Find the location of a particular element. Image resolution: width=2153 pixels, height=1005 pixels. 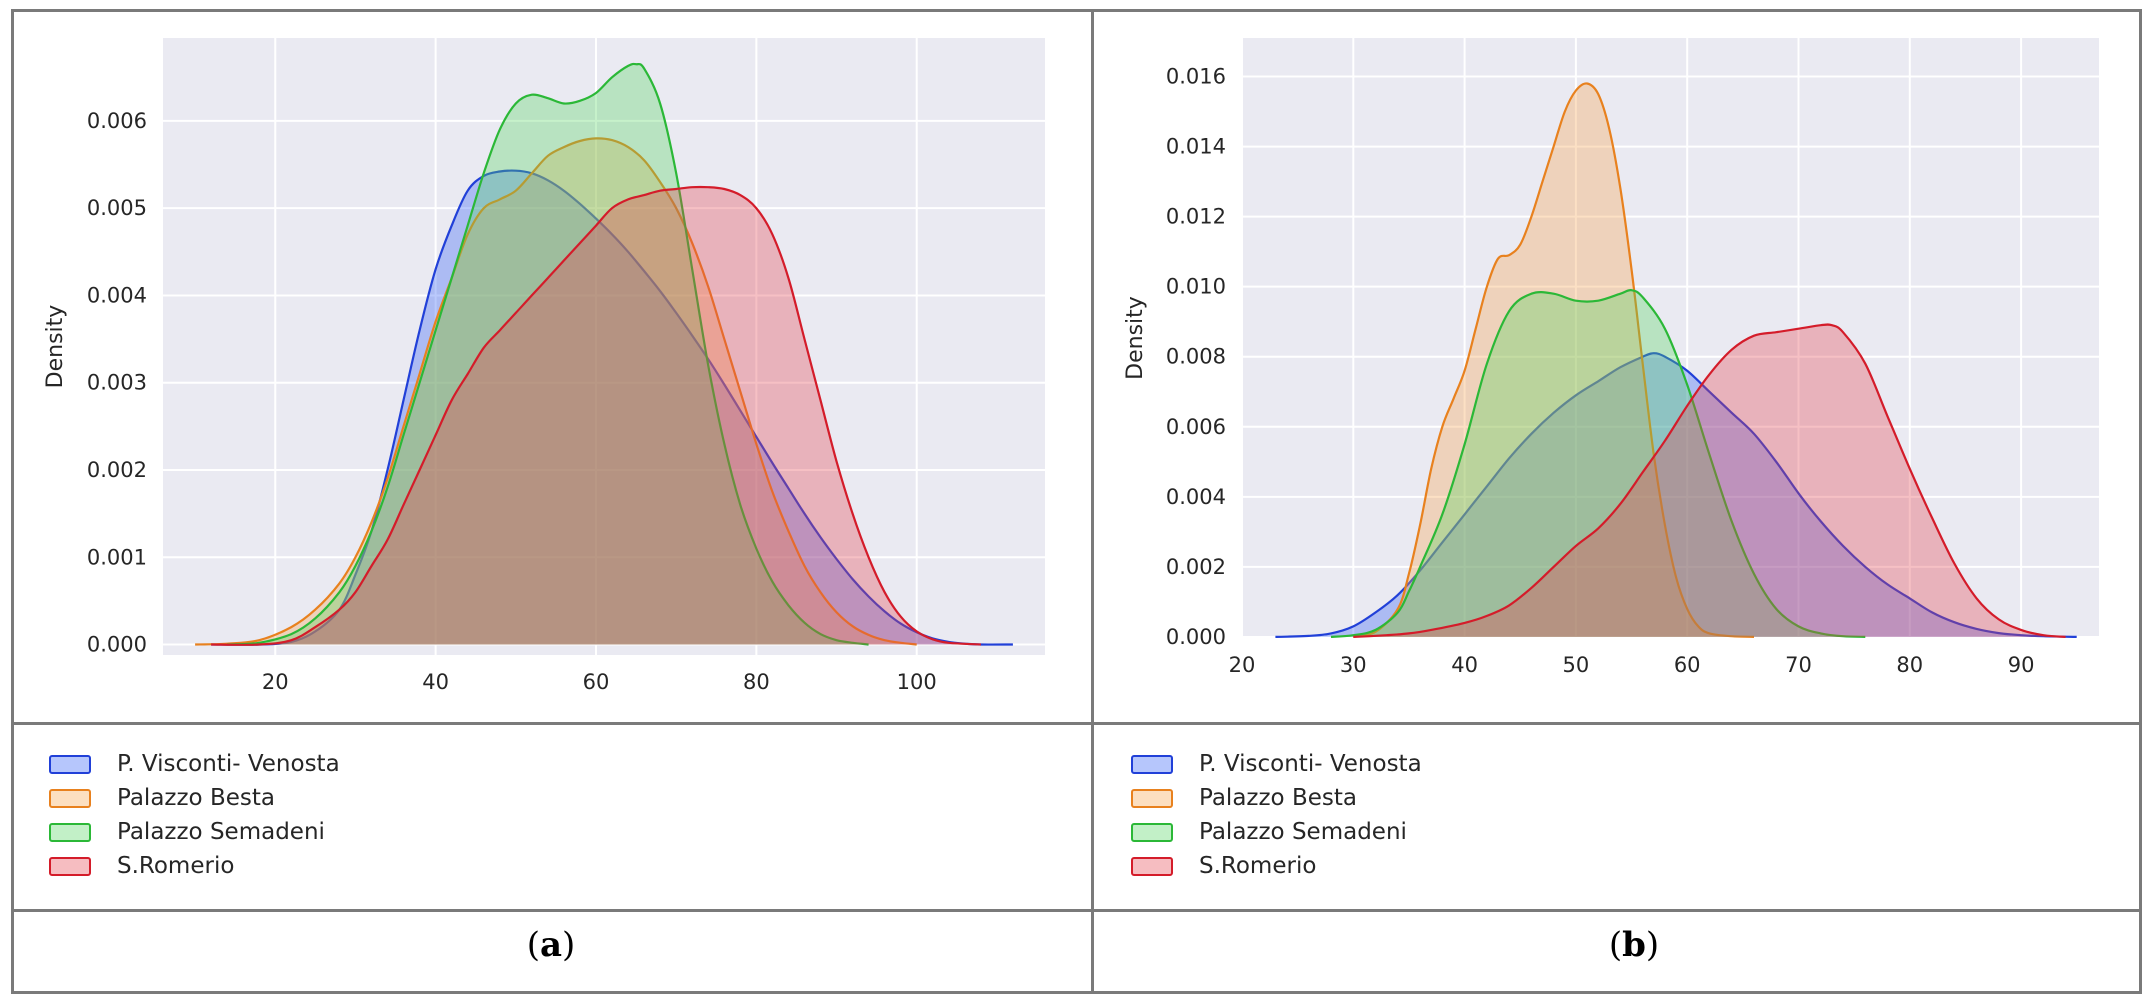

series-p-visconti-venosta is located at coordinates (1676, 495).